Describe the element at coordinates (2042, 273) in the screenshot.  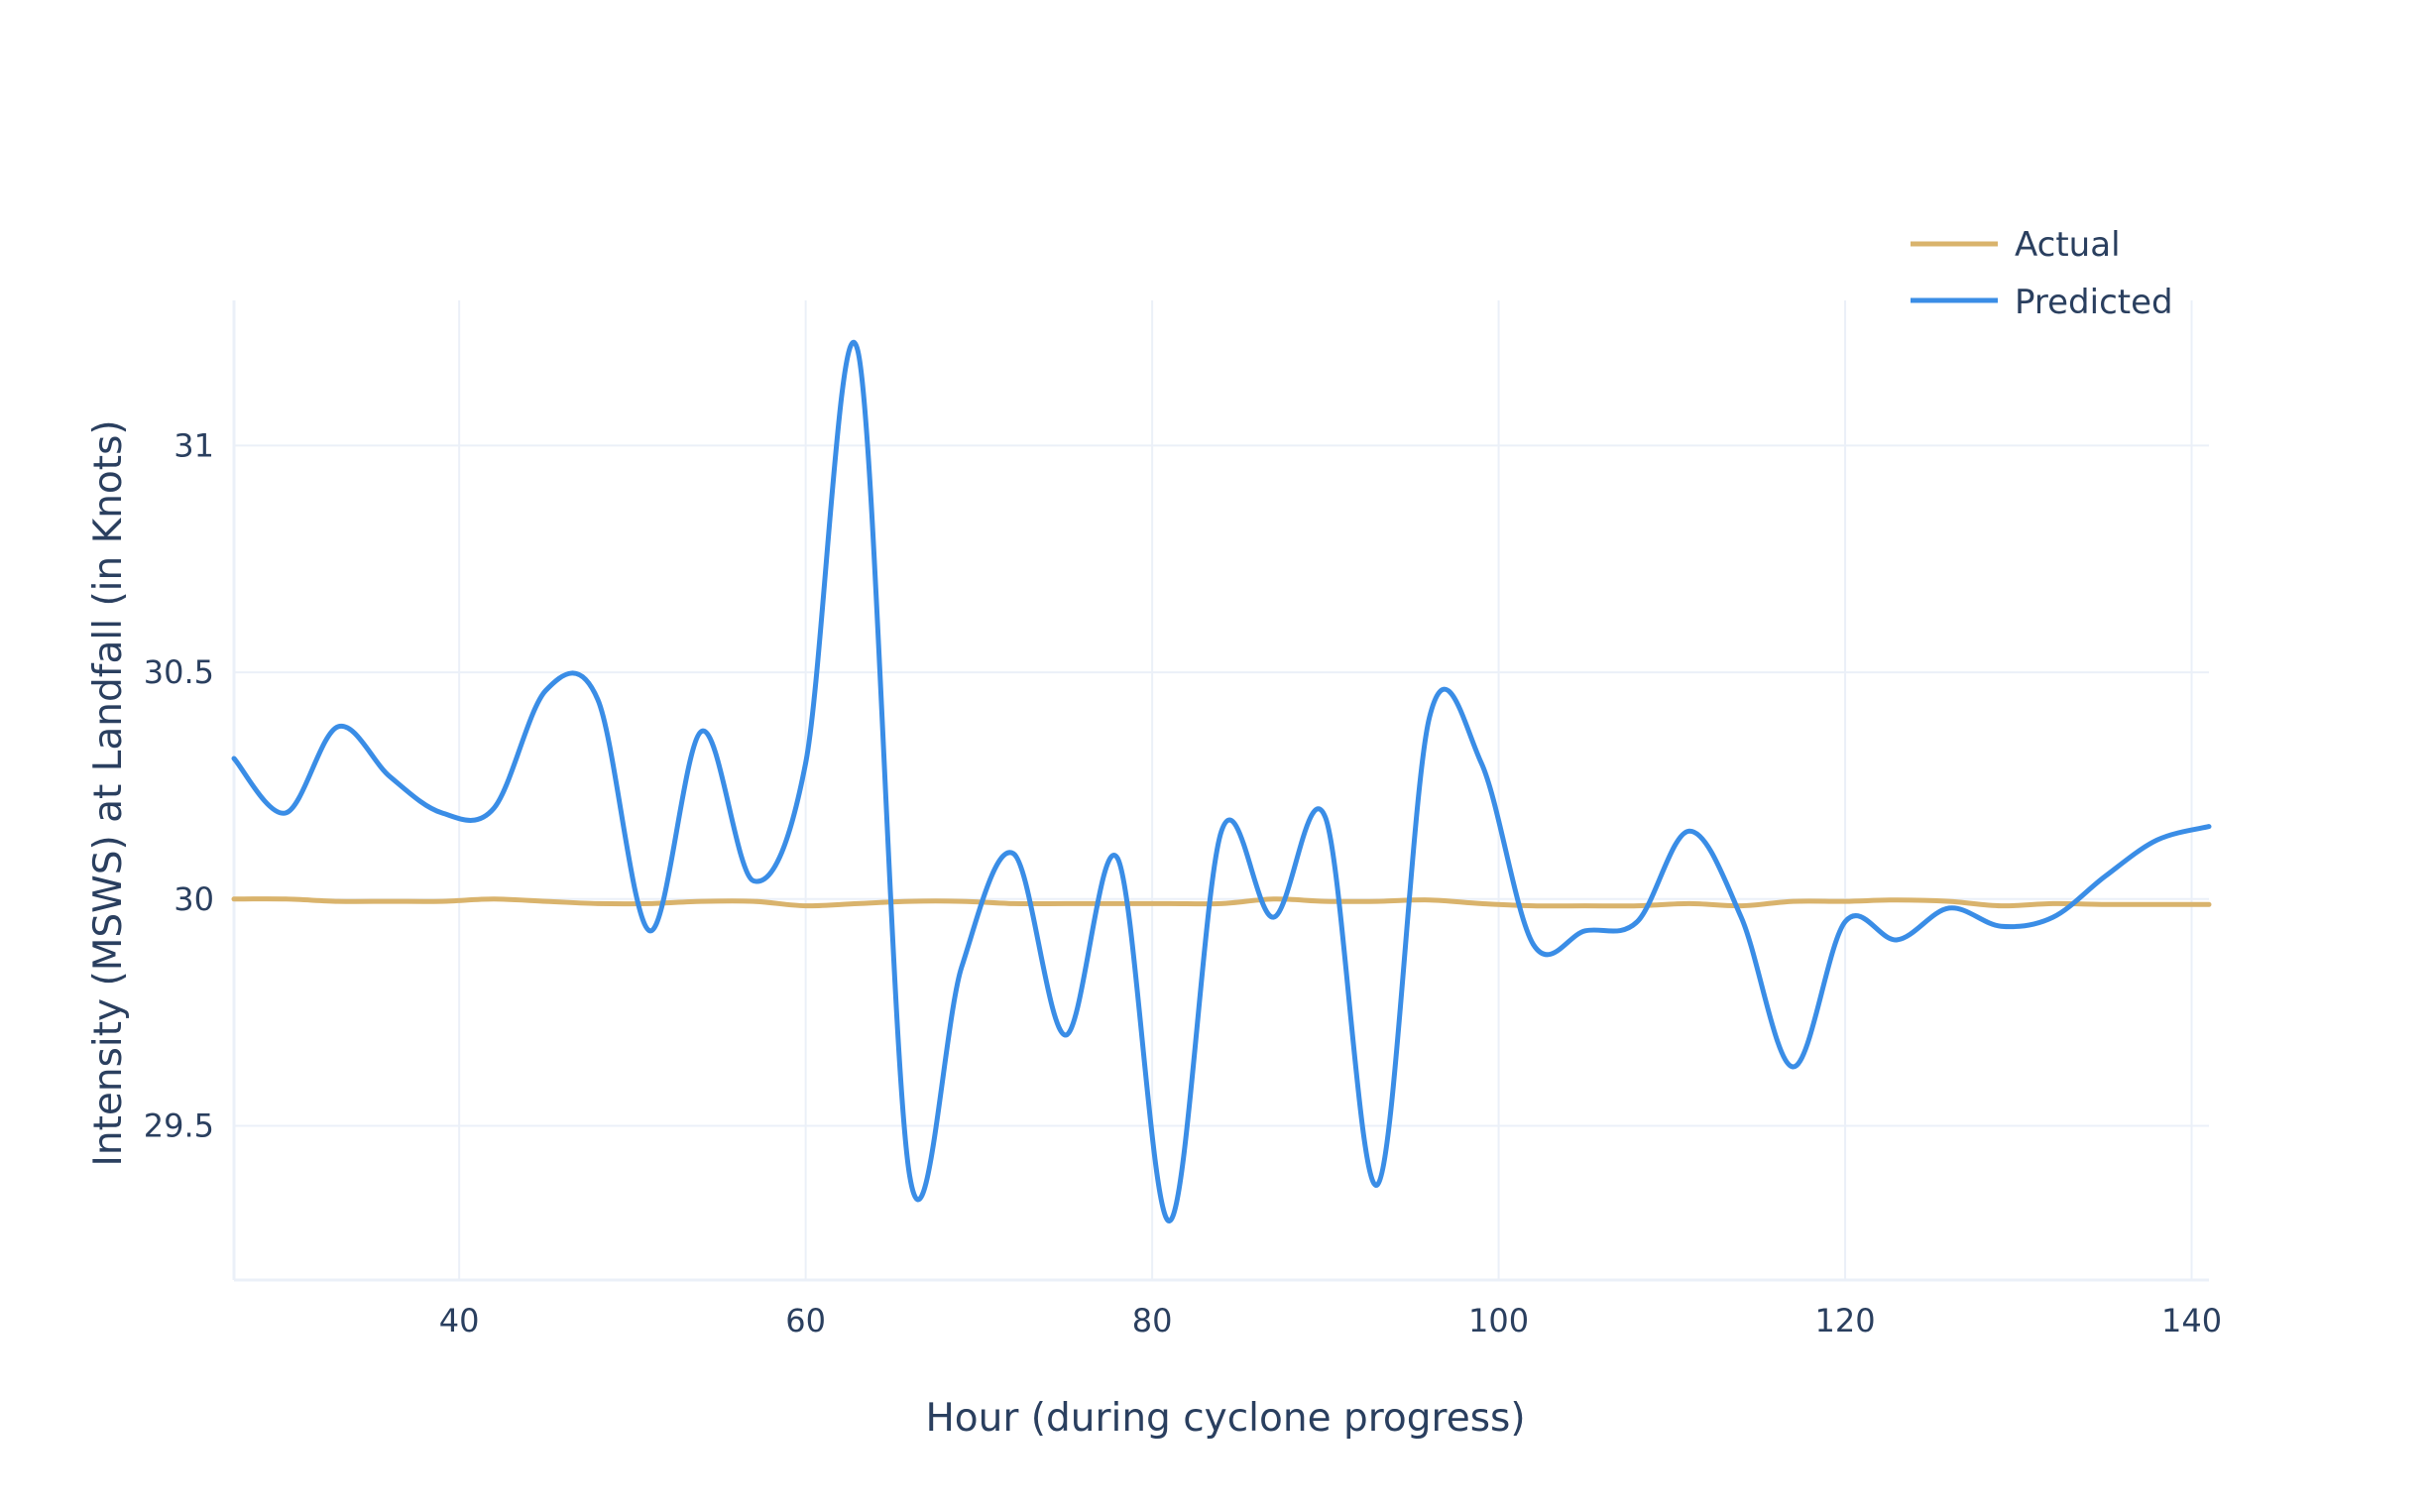
I see `legend: Actual Predicted` at that location.